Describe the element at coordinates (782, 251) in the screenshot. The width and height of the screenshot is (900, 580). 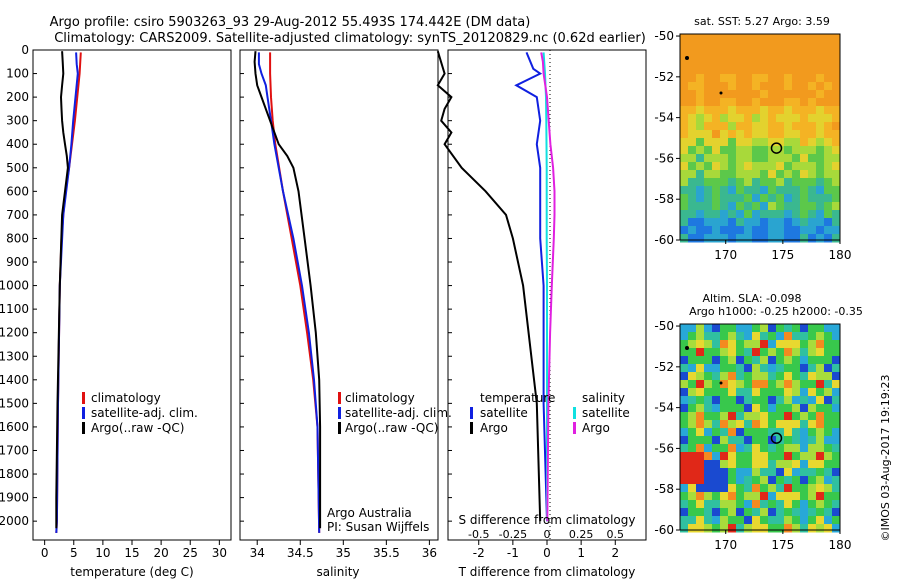
I see `sst-map-x-ticks: 170 175 180` at that location.